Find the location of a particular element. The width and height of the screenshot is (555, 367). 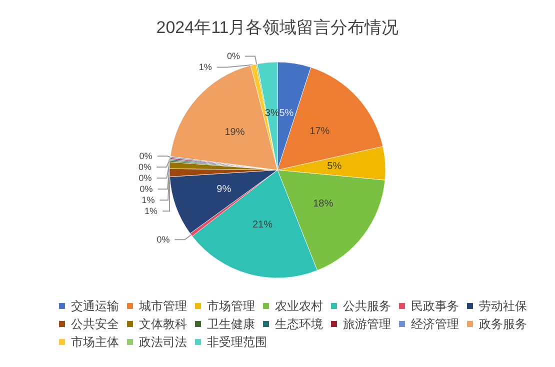

legend-label: 政法司法 is located at coordinates (163, 342).